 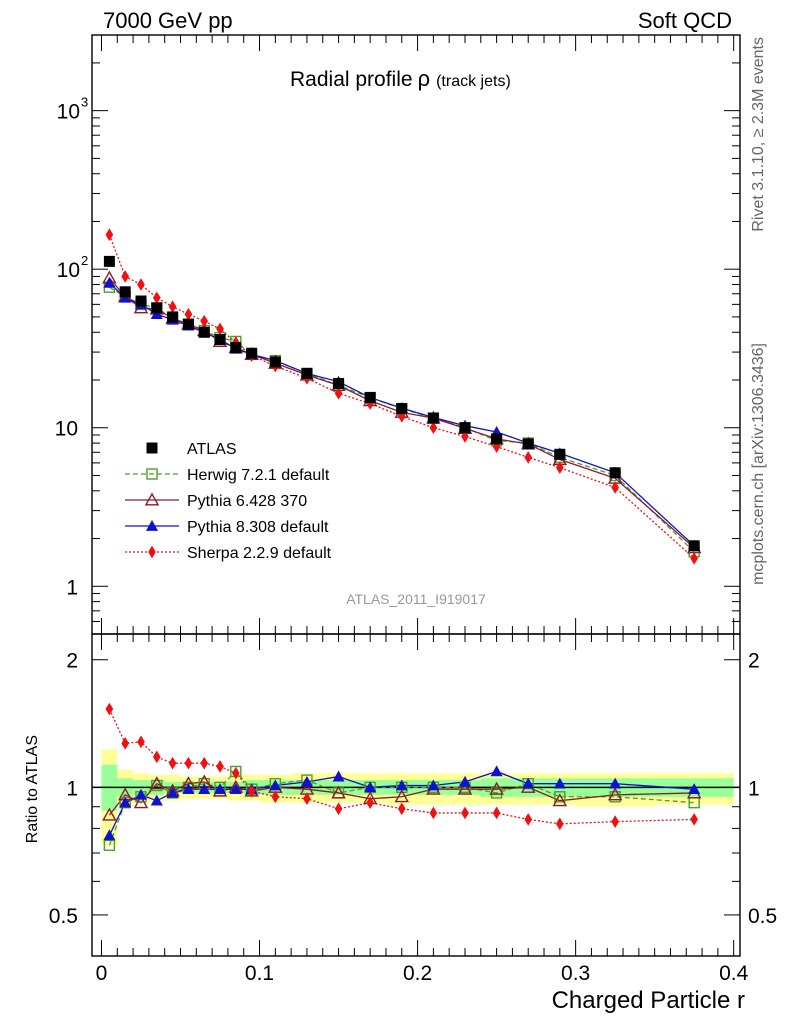 What do you see at coordinates (754, 788) in the screenshot?
I see `ratio-tick-label-right: 1` at bounding box center [754, 788].